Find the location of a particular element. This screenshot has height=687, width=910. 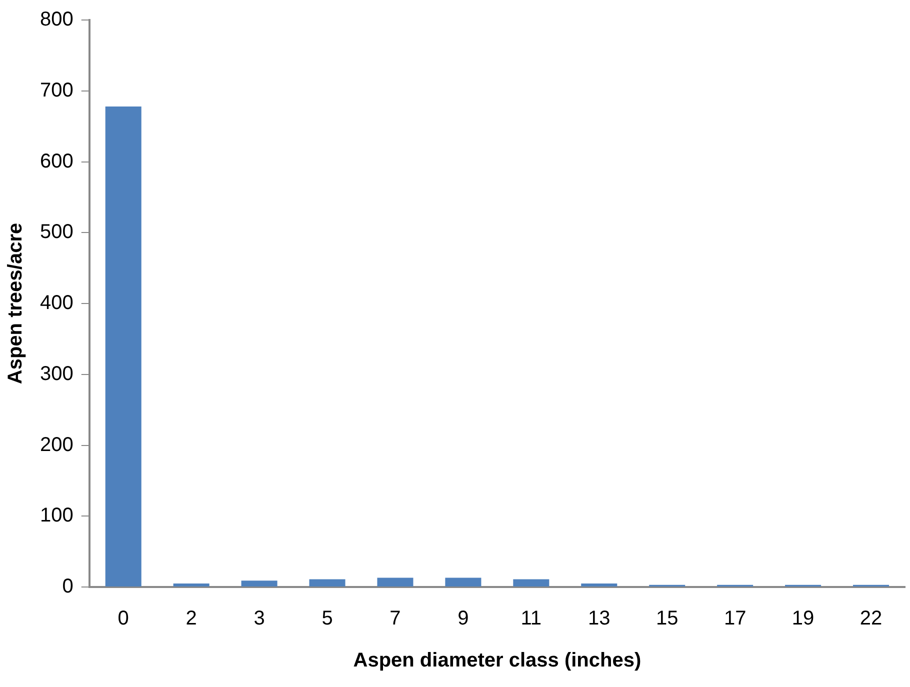

y-tick-label: 600 is located at coordinates (57, 161).